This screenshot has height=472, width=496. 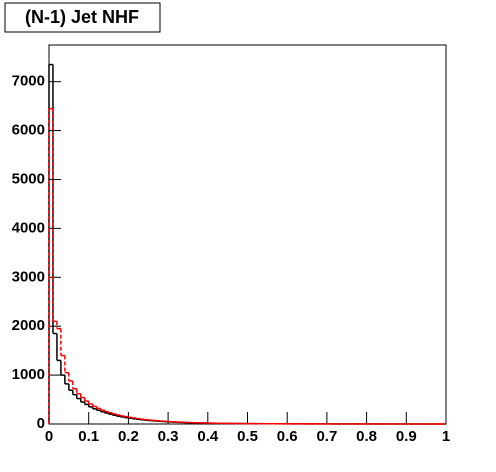 What do you see at coordinates (366, 436) in the screenshot?
I see `x-tick-label: 0.8` at bounding box center [366, 436].